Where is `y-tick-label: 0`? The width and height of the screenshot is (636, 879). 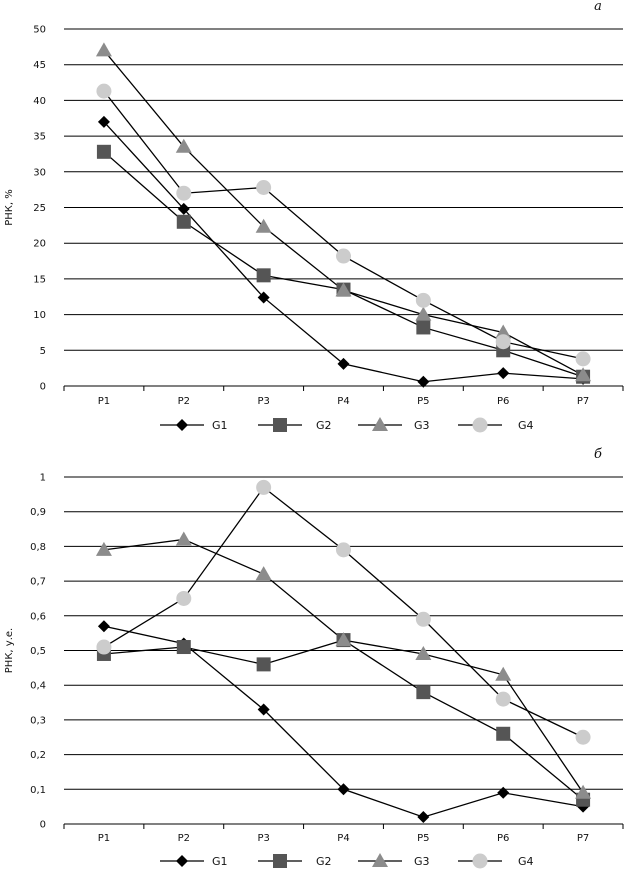 y-tick-label: 0 is located at coordinates (43, 825).